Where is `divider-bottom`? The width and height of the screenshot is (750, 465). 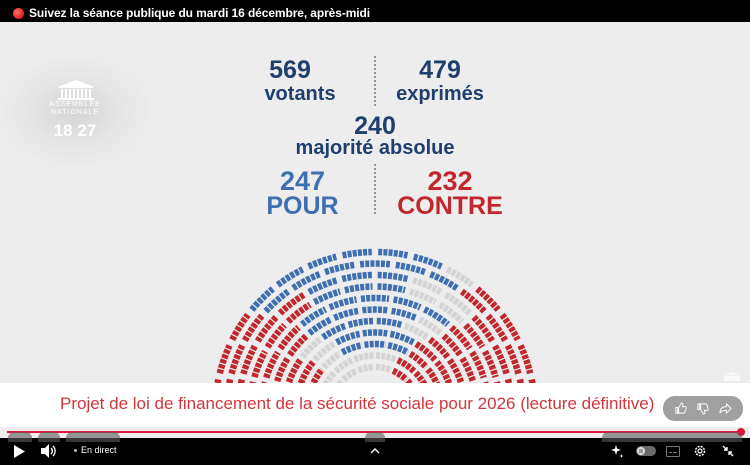
divider-bottom is located at coordinates (375, 189).